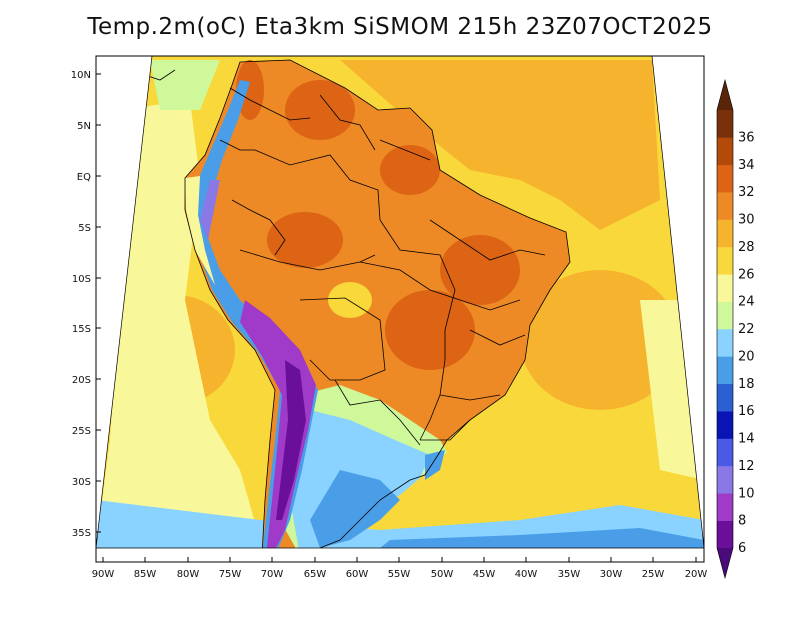  I want to click on lat-label: 10S, so click(81, 279).